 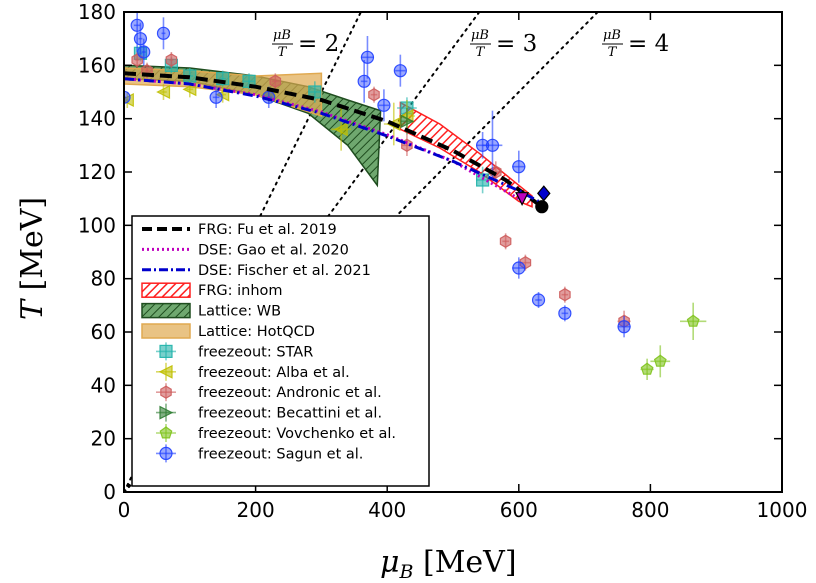 What do you see at coordinates (97, 172) in the screenshot?
I see `y-tick-label: 120` at bounding box center [97, 172].